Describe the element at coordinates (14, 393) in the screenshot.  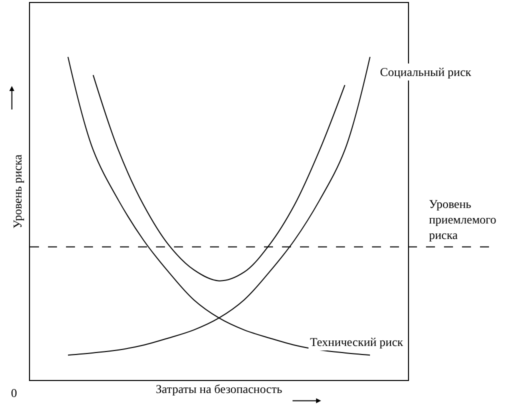
I see `text: 0` at that location.